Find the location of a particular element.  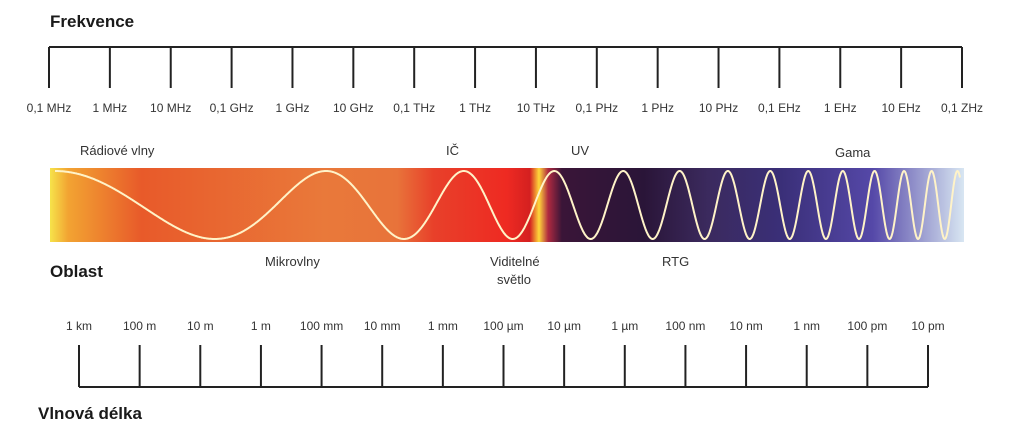

frequency-tick-label: 10 PHz is located at coordinates (718, 108).